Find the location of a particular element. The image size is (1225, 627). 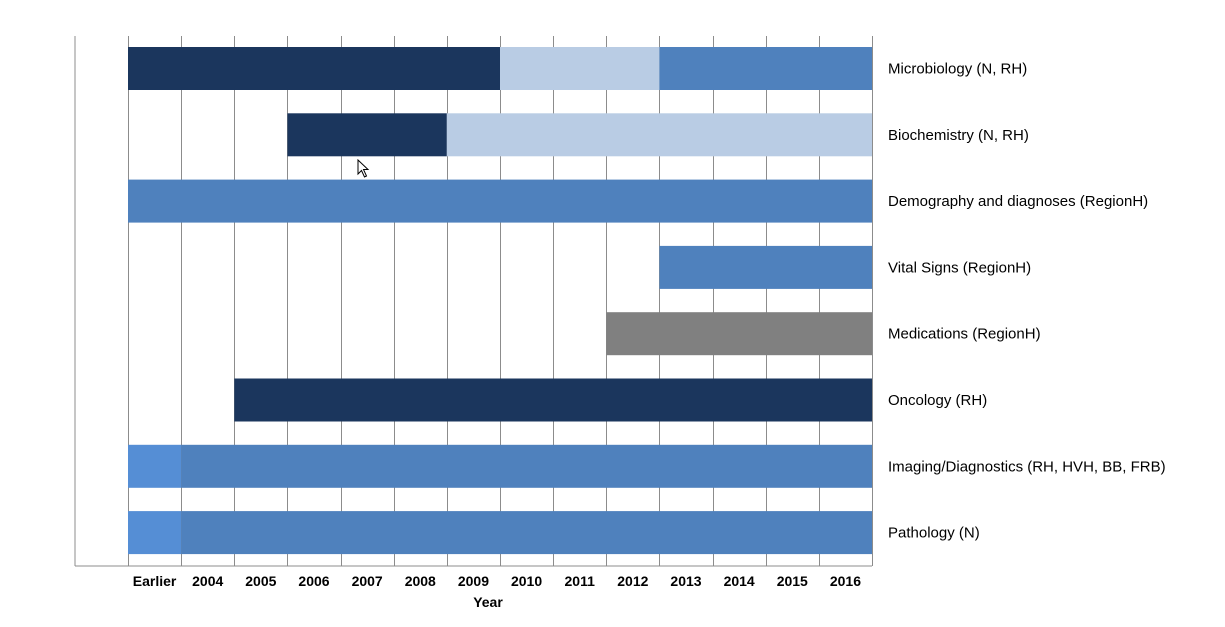

bar-row7-seg0 is located at coordinates (155, 533).